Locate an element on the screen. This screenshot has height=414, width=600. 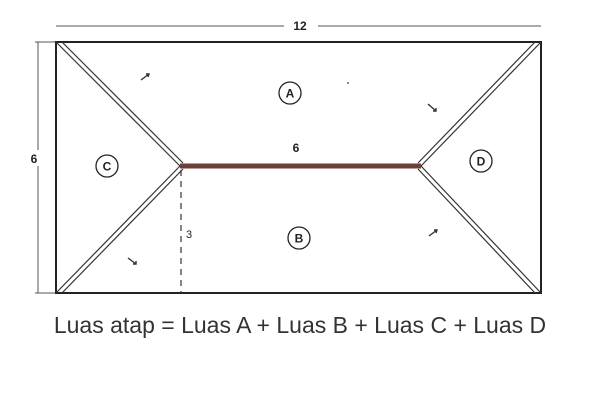
hip-line-bottom-right is located at coordinates (481, 229).